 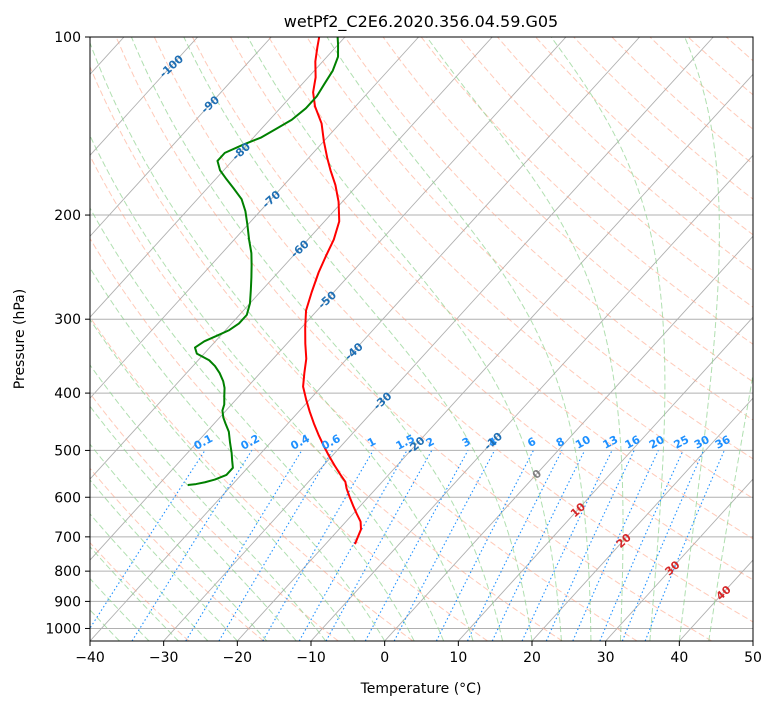 What do you see at coordinates (723, 442) in the screenshot?
I see `mixing-ratio-label: 36` at bounding box center [723, 442].